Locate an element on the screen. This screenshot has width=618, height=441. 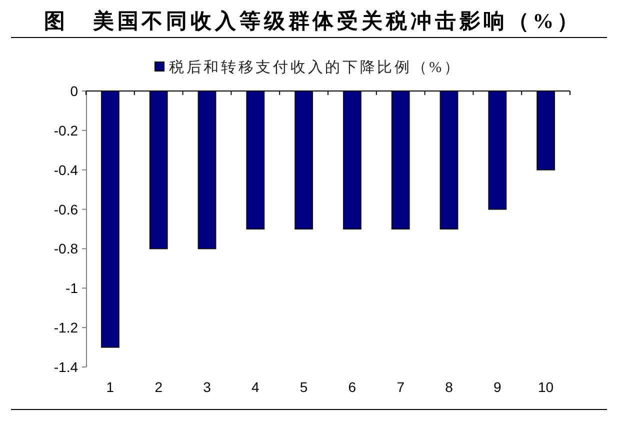
title: 图 美国不同收入等级群体受关税冲击影响（%） is located at coordinates (311, 21).